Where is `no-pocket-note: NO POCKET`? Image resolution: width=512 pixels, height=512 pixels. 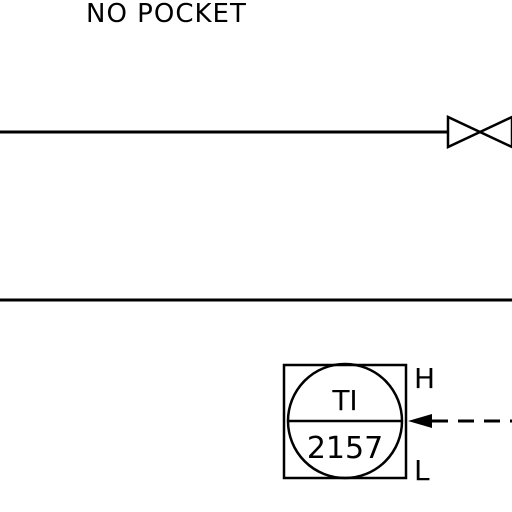
no-pocket-note: NO POCKET is located at coordinates (166, 14).